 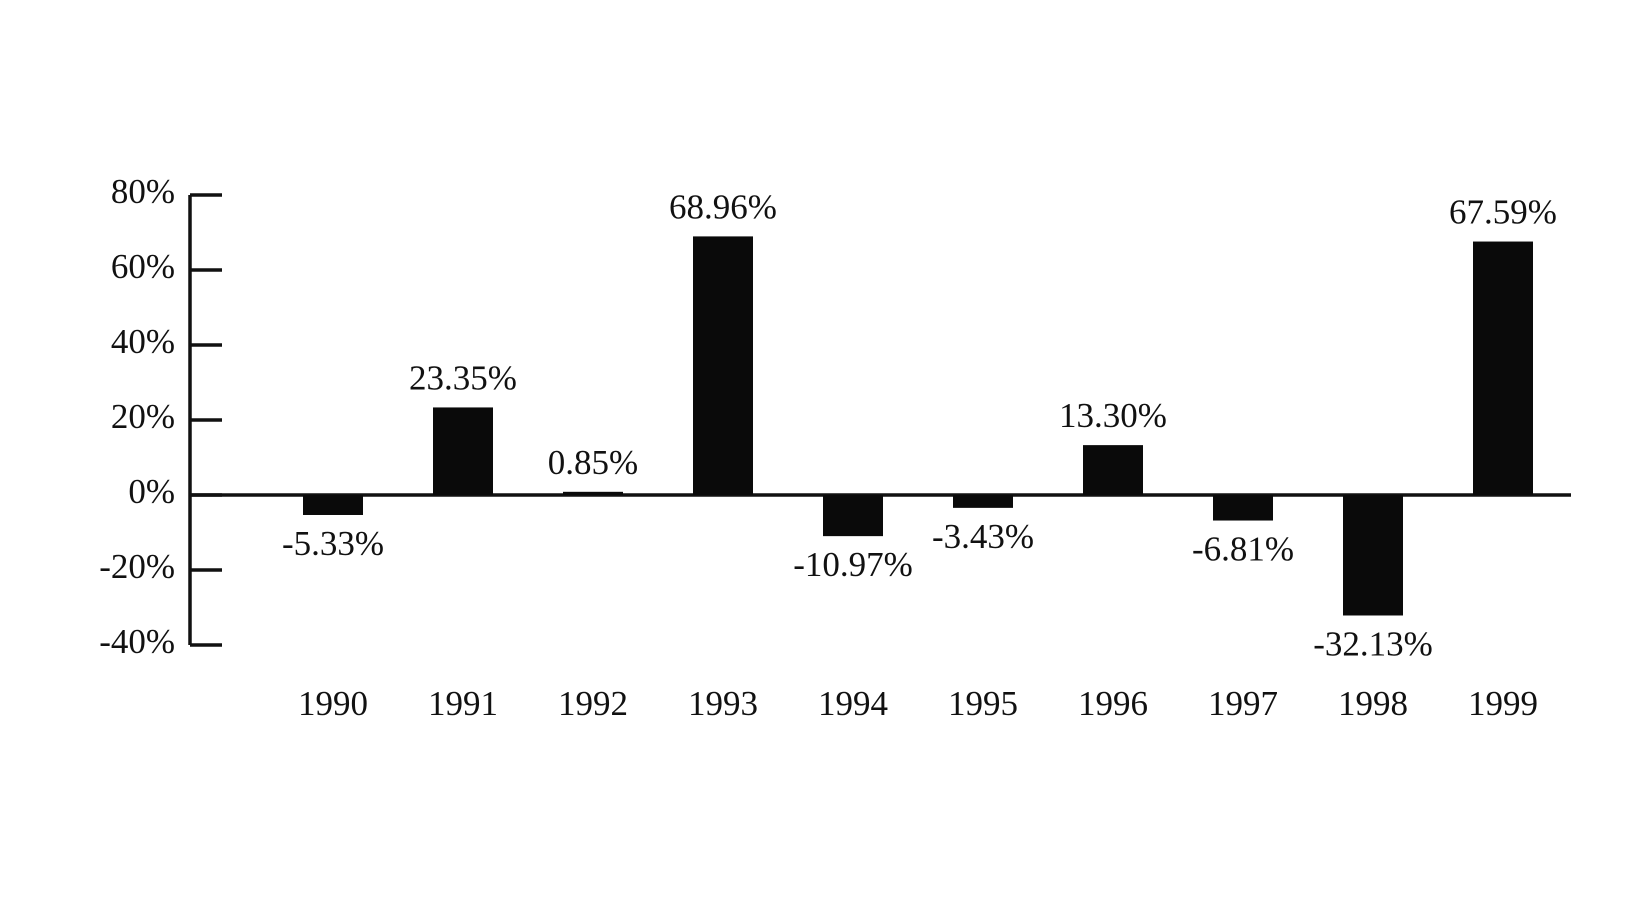 What do you see at coordinates (333, 703) in the screenshot?
I see `x-tick-label: 1990` at bounding box center [333, 703].